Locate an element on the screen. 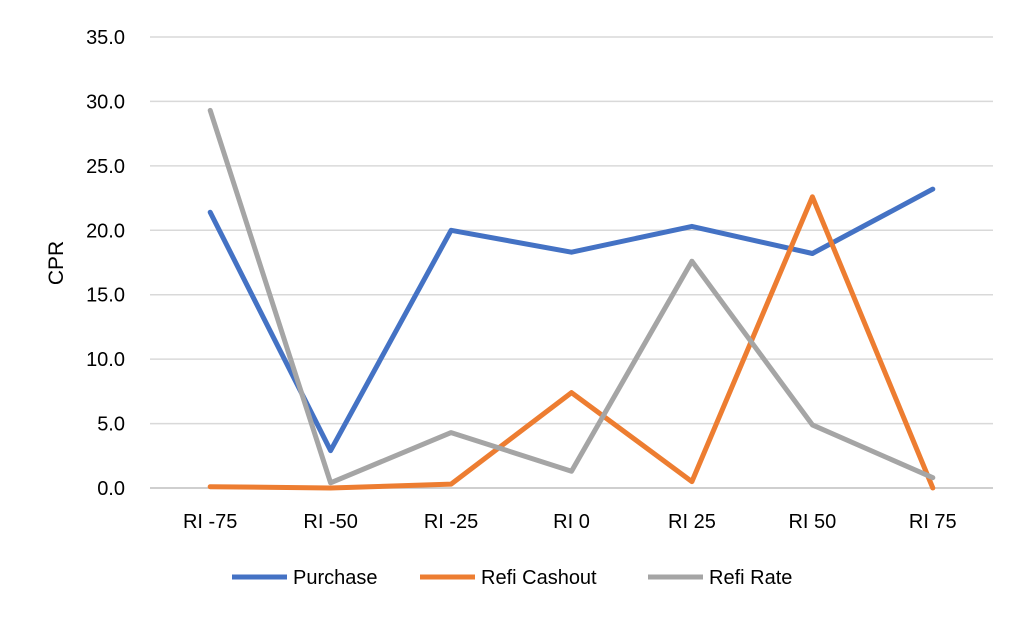 This screenshot has width=1024, height=626. x-tick-label: RI -25 is located at coordinates (451, 522).